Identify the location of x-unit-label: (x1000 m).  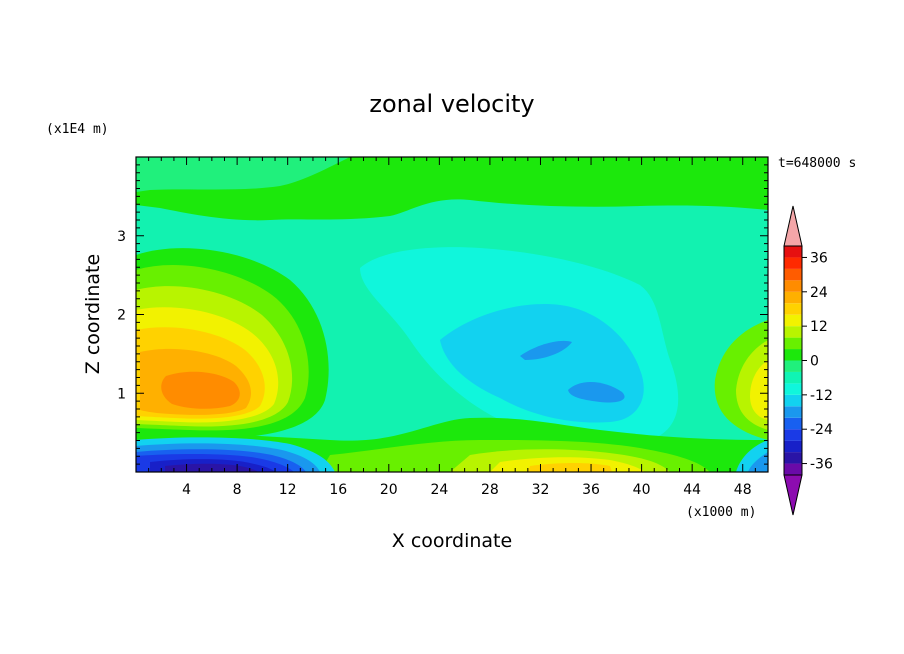
(721, 512).